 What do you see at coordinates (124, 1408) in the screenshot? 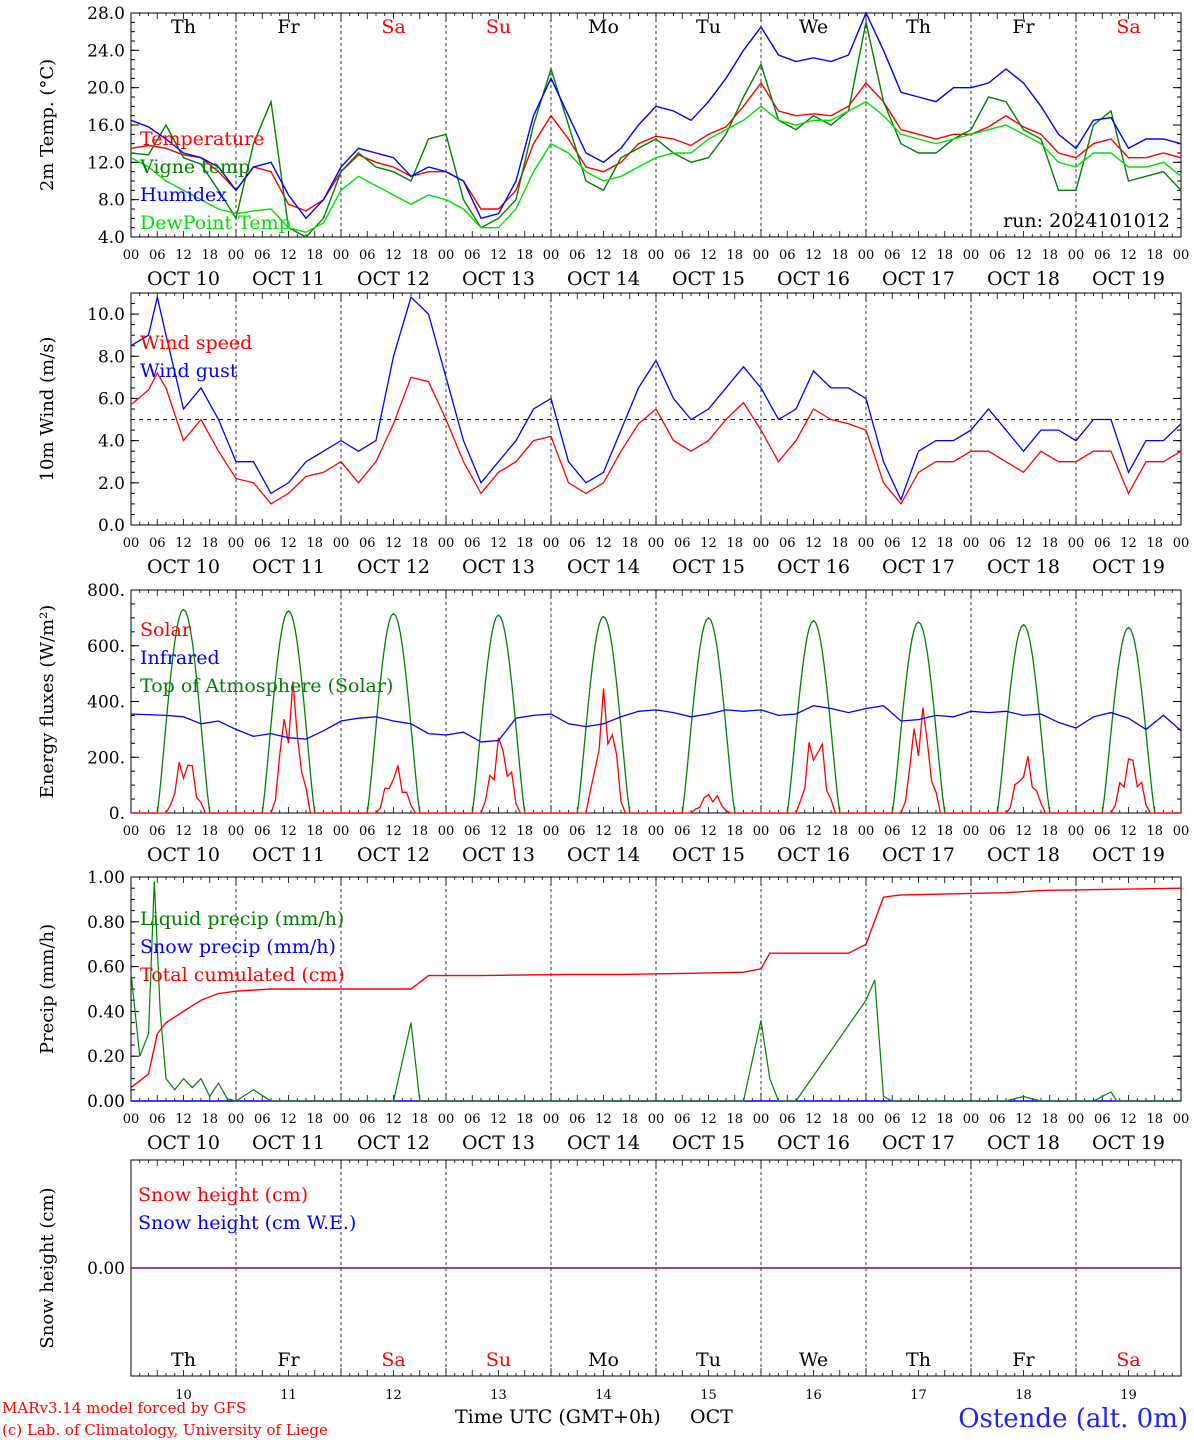
I see `credit-line-1: MARv3.14 model forced by GFS` at bounding box center [124, 1408].